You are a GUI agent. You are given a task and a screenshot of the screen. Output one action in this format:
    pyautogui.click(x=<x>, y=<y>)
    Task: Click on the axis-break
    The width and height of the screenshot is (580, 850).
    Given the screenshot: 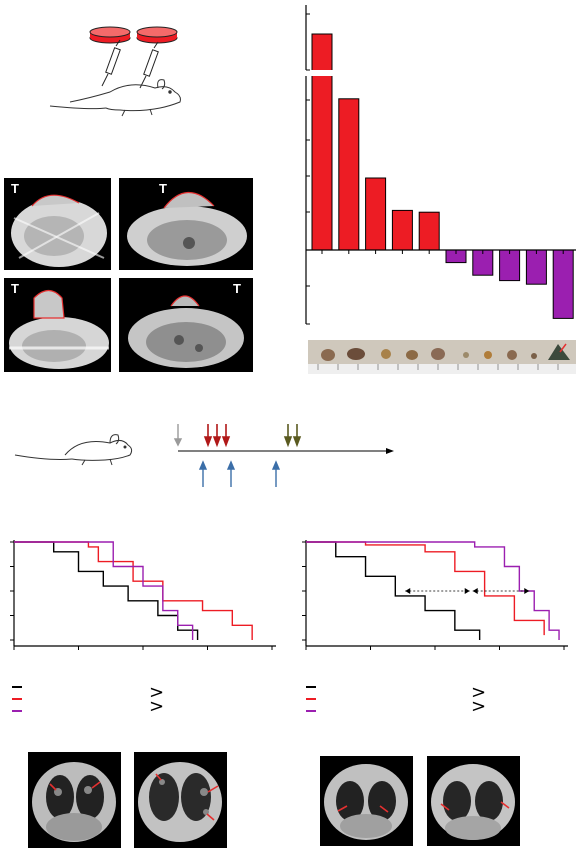 What is the action you would take?
    pyautogui.click(x=320, y=73)
    